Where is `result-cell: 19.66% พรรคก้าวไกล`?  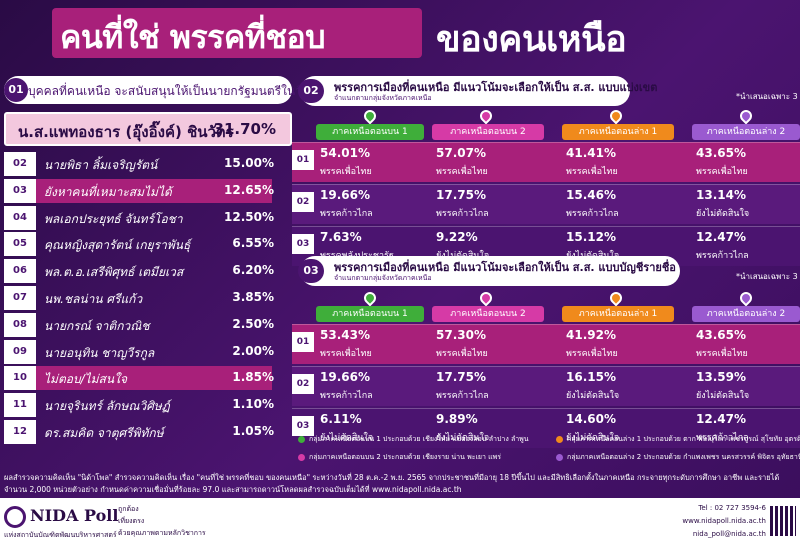 result-cell: 19.66% พรรคก้าวไกล is located at coordinates (380, 204).